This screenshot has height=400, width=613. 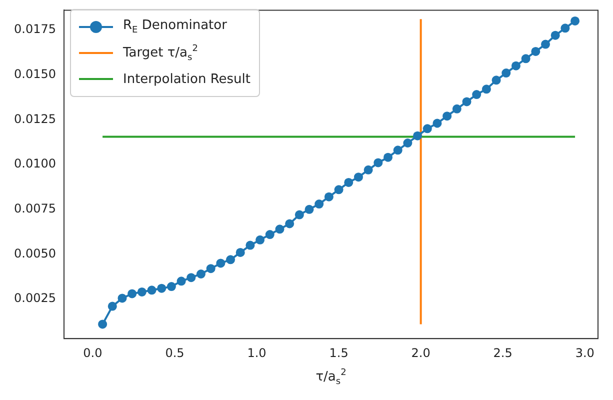 I want to click on y-tick-label: 0.0150, so click(x=35, y=73).